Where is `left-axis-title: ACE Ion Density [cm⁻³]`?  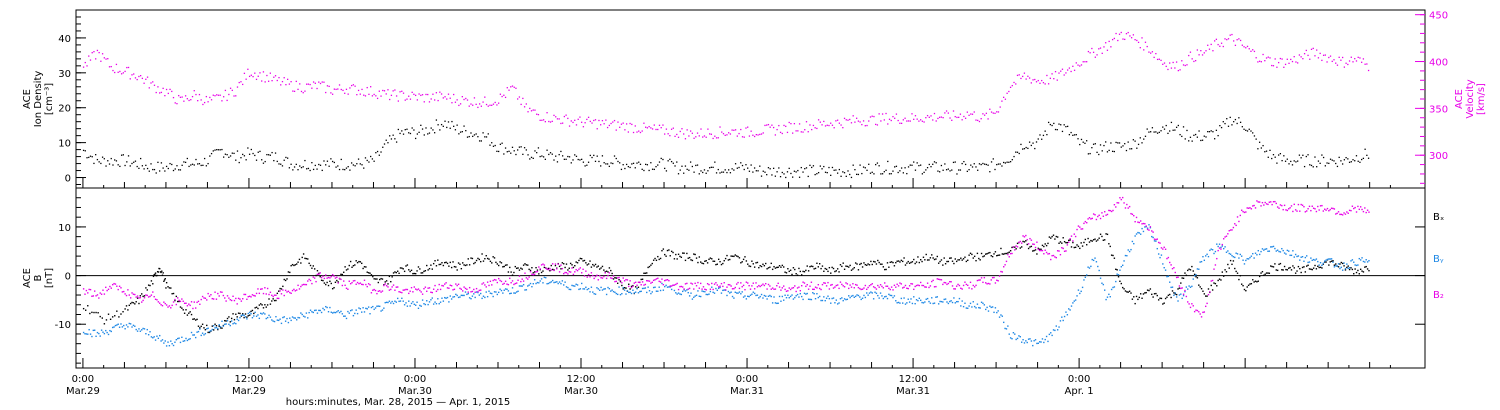
left-axis-title: ACE Ion Density [cm⁻³] is located at coordinates (38, 99).